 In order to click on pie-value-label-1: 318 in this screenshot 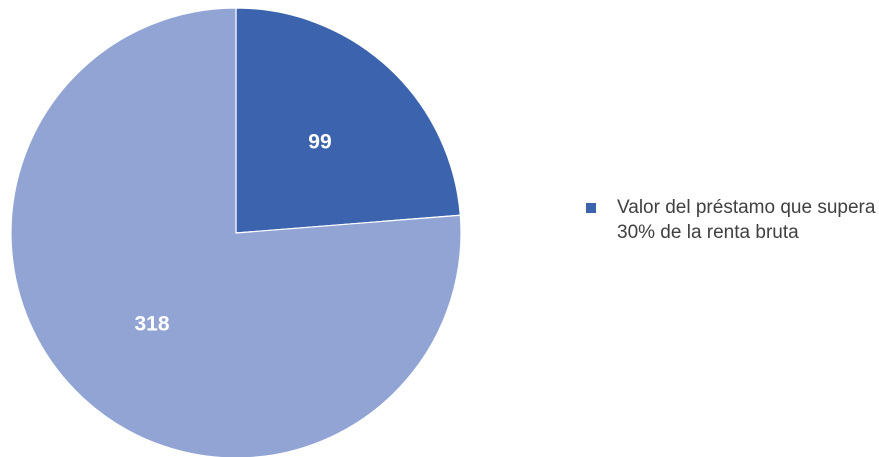, I will do `click(152, 323)`.